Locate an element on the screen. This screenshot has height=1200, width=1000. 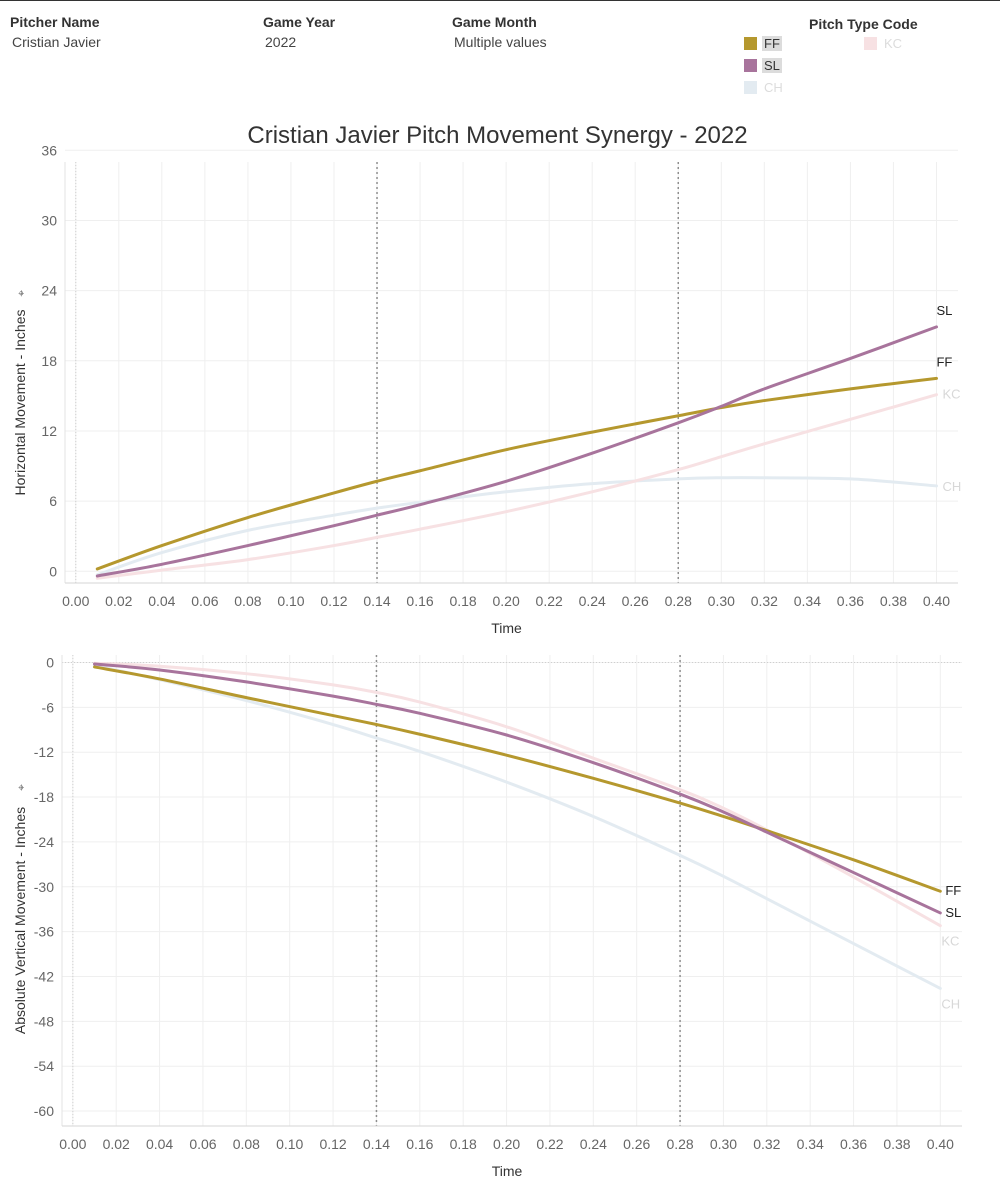
legend-title: Pitch Type Code is located at coordinates (863, 24).